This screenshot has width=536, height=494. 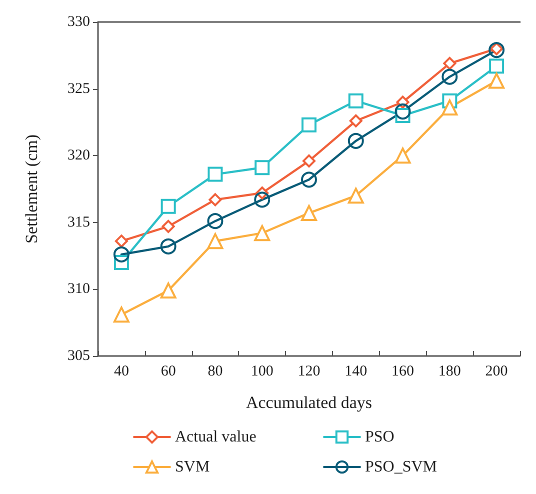 I want to click on y-tick-label: 330, so click(x=79, y=22).